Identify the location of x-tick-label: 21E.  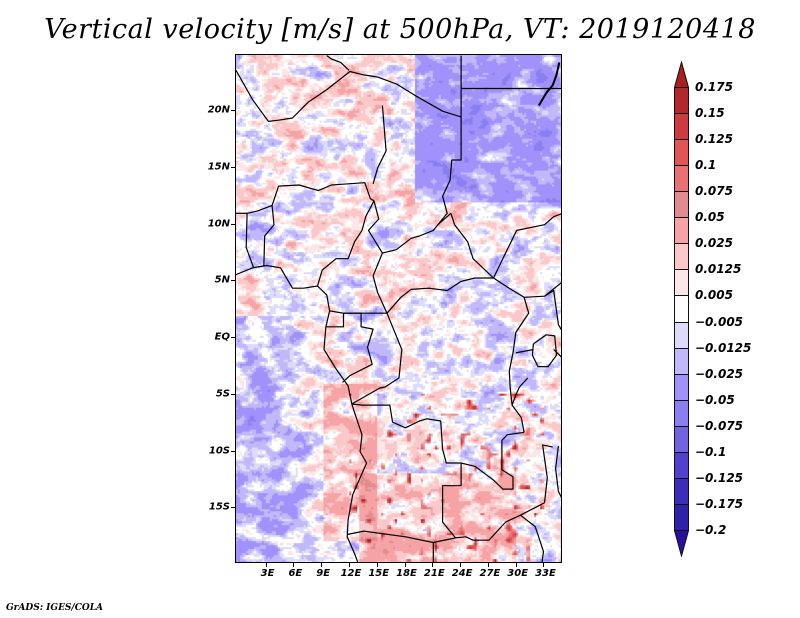
(434, 573).